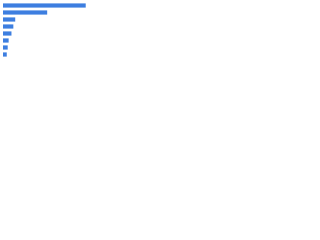 This screenshot has height=240, width=320. Describe the element at coordinates (44, 30) in the screenshot. I see `chart` at that location.